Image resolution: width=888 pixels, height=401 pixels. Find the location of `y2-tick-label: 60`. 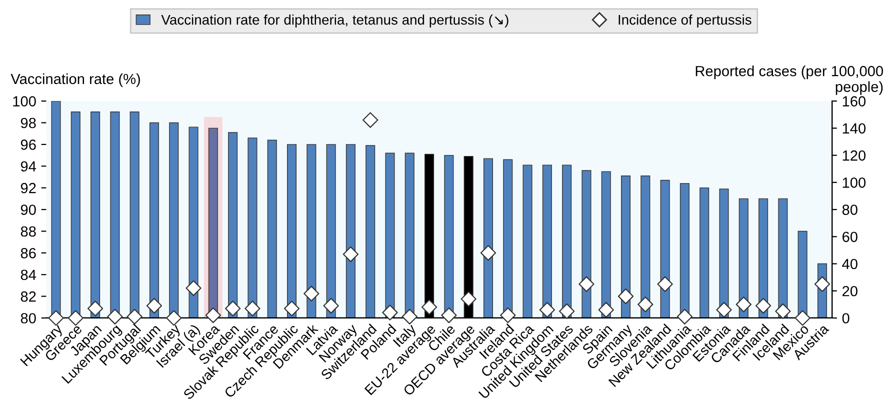

y2-tick-label: 60 is located at coordinates (850, 237).